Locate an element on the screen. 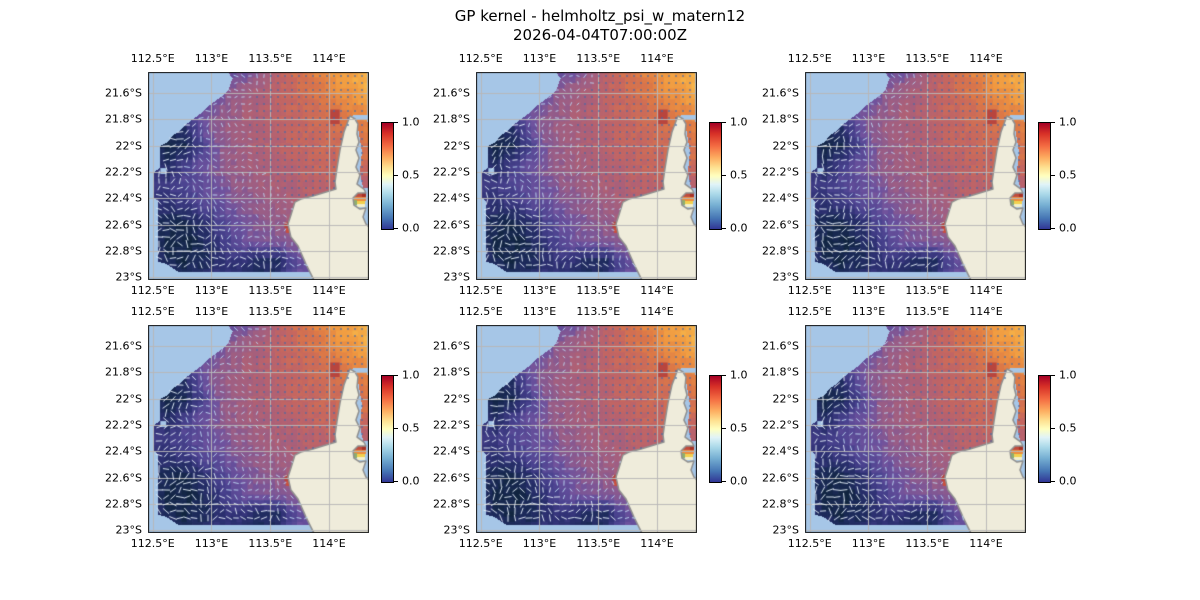  figure-title-line2: 2026-04-04T07:00:00Z is located at coordinates (600, 35).